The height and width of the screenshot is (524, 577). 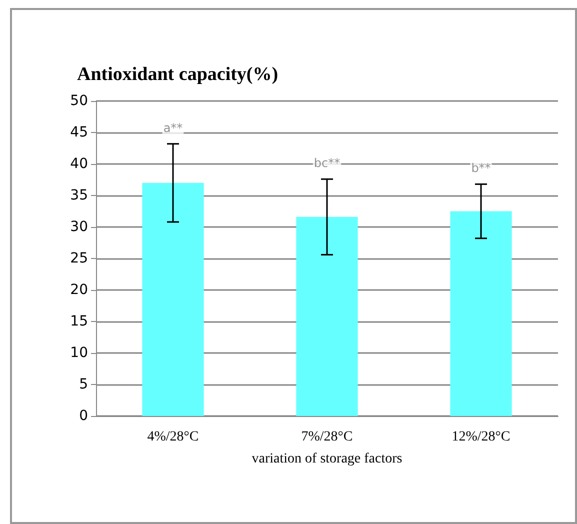 I want to click on annotation: a**, so click(x=173, y=127).